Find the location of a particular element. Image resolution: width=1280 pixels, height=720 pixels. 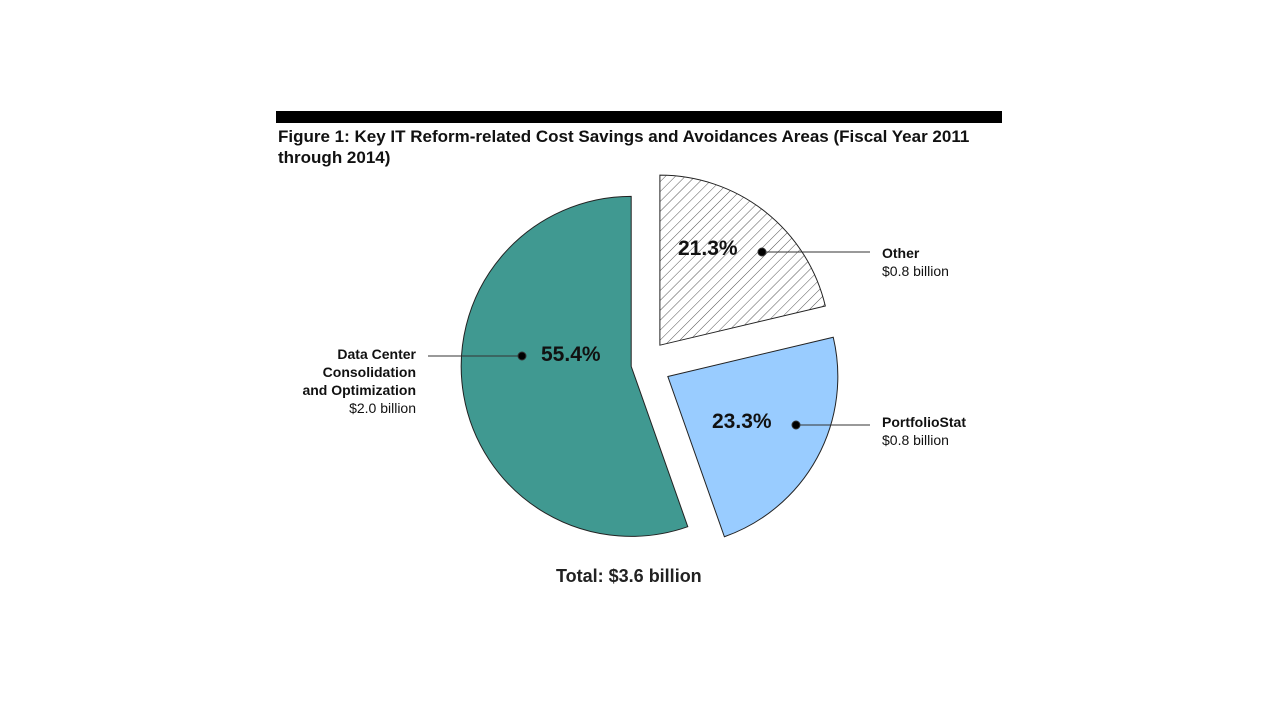

label-other-amount: $0.8 billion is located at coordinates (915, 271).